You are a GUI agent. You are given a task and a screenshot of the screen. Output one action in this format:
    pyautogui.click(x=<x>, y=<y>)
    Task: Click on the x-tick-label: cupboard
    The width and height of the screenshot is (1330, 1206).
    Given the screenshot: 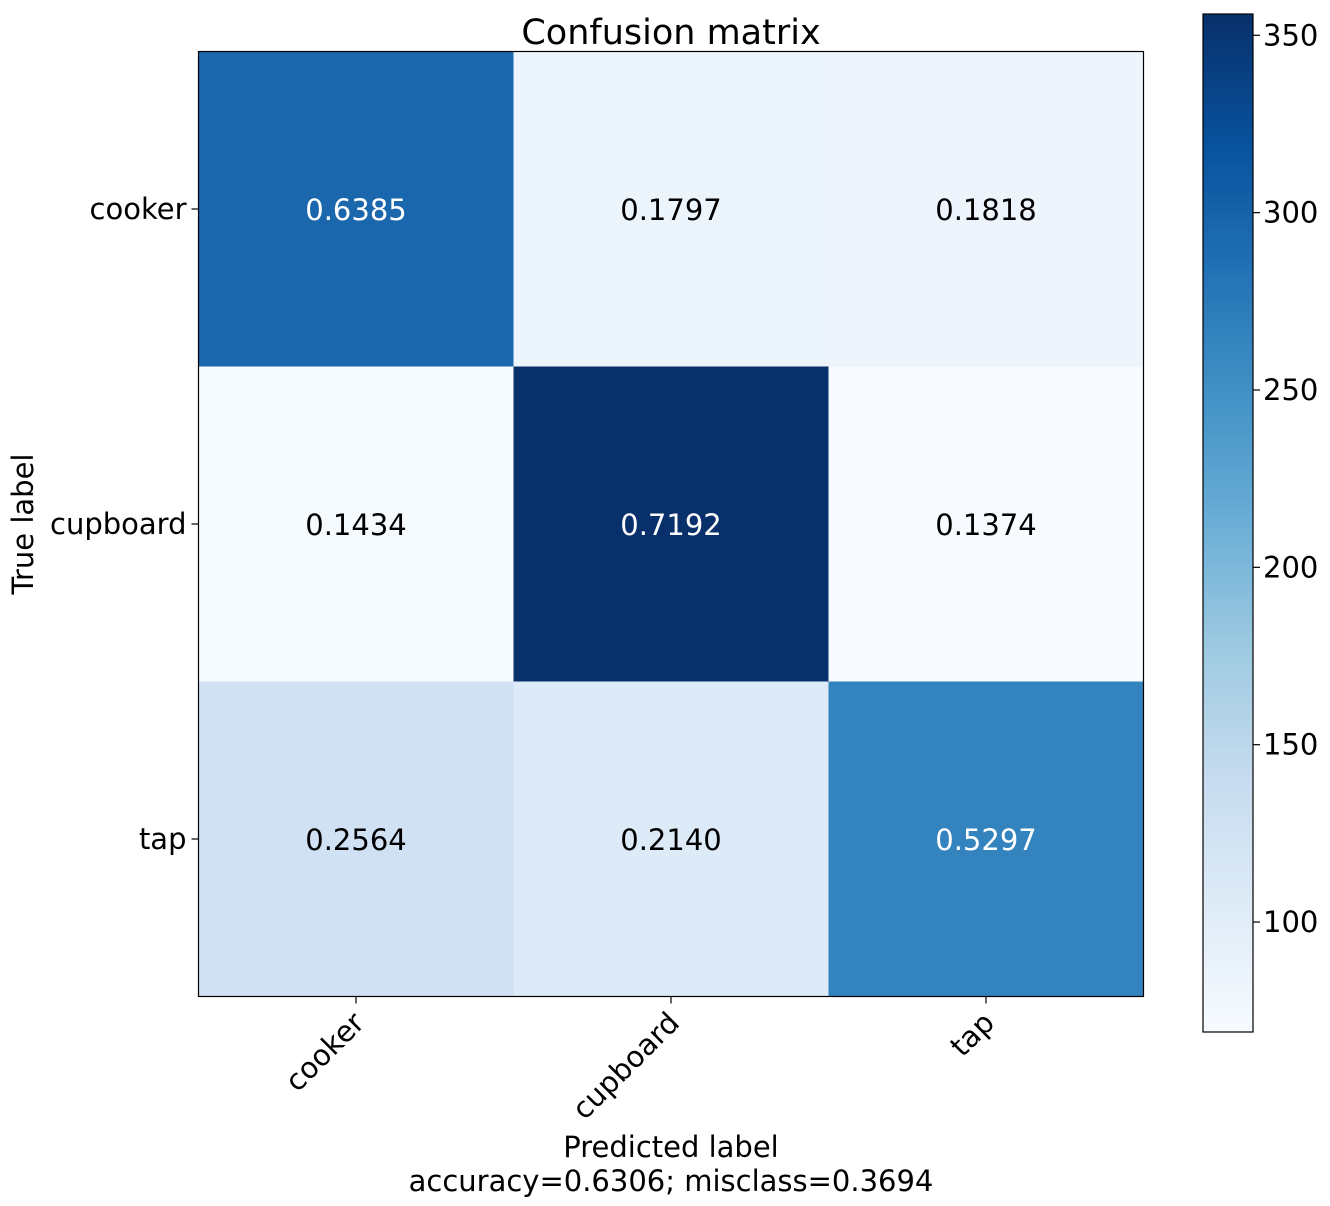 What is the action you would take?
    pyautogui.click(x=625, y=1065)
    